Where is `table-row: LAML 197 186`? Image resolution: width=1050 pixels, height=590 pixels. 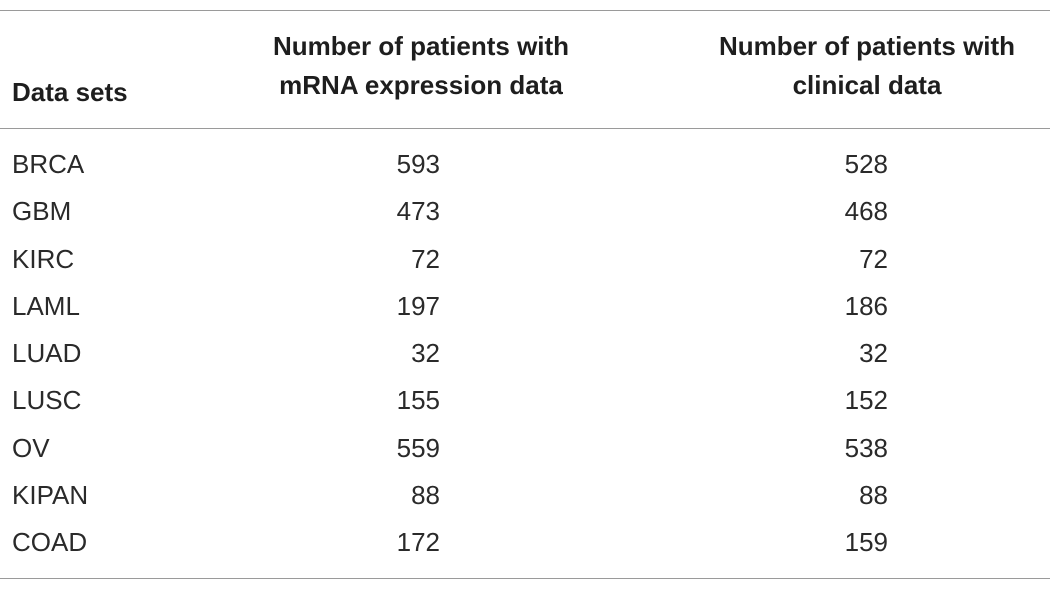
table-row: LAML 197 186 is located at coordinates (525, 306).